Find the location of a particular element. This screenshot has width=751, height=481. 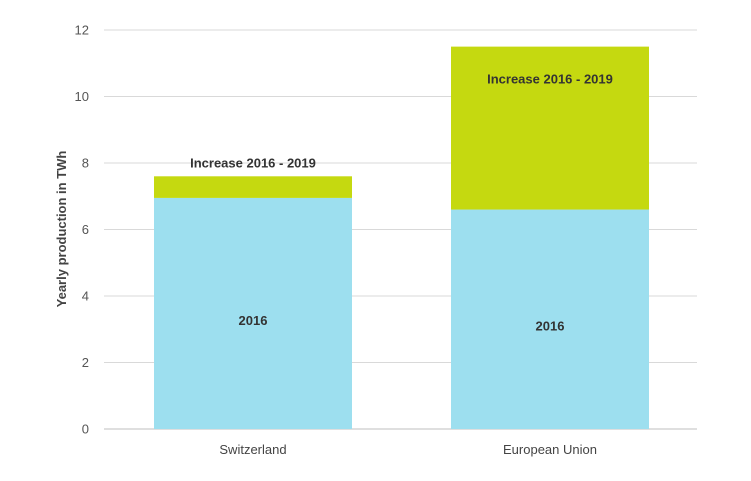

y-tick-label: 10 is located at coordinates (82, 96).